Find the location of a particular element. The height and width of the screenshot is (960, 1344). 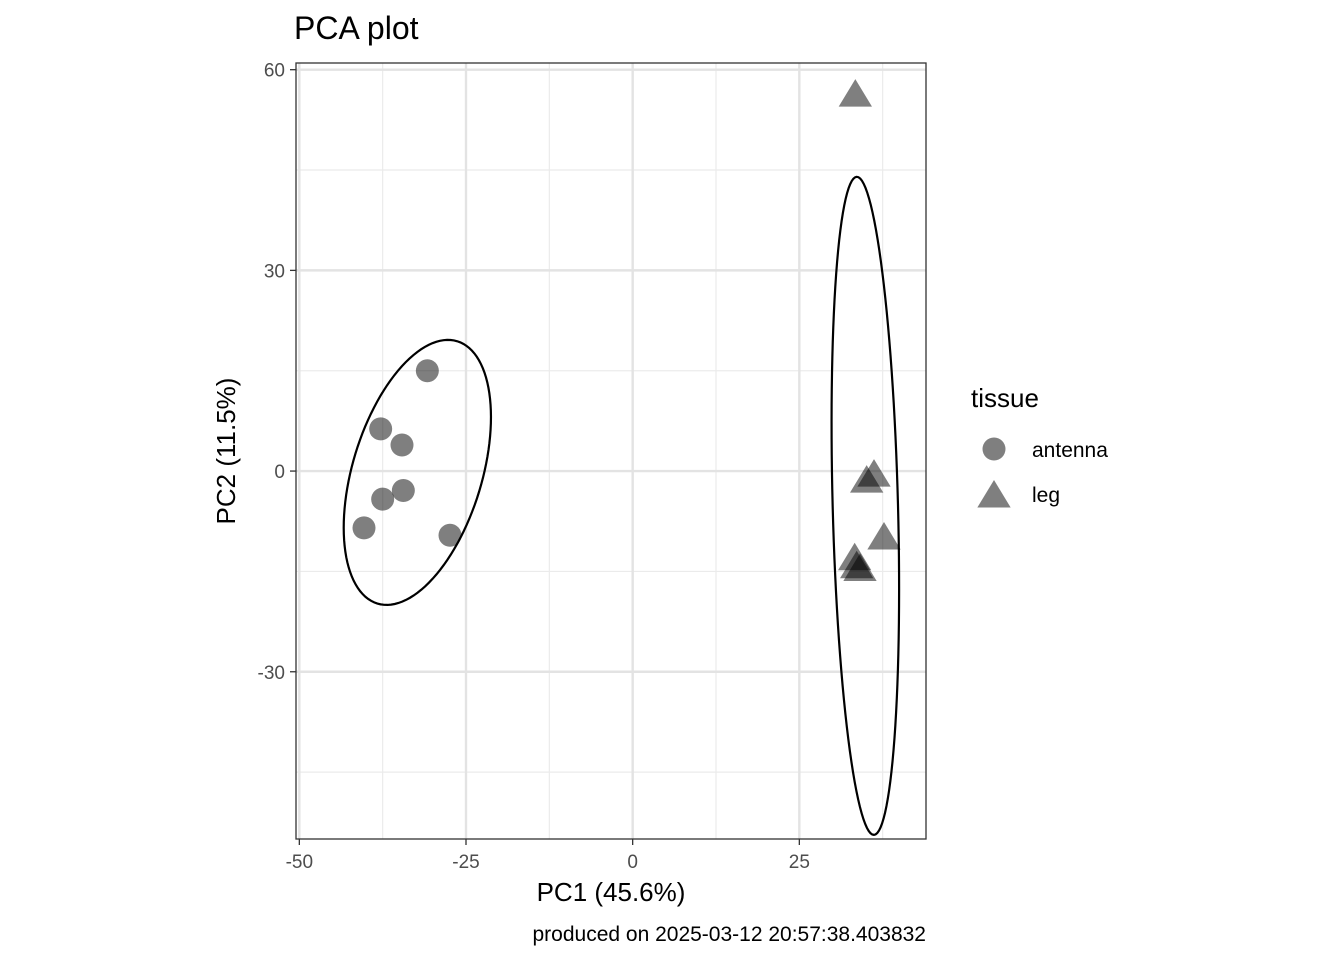

y-tick-label: -30 is located at coordinates (271, 673).